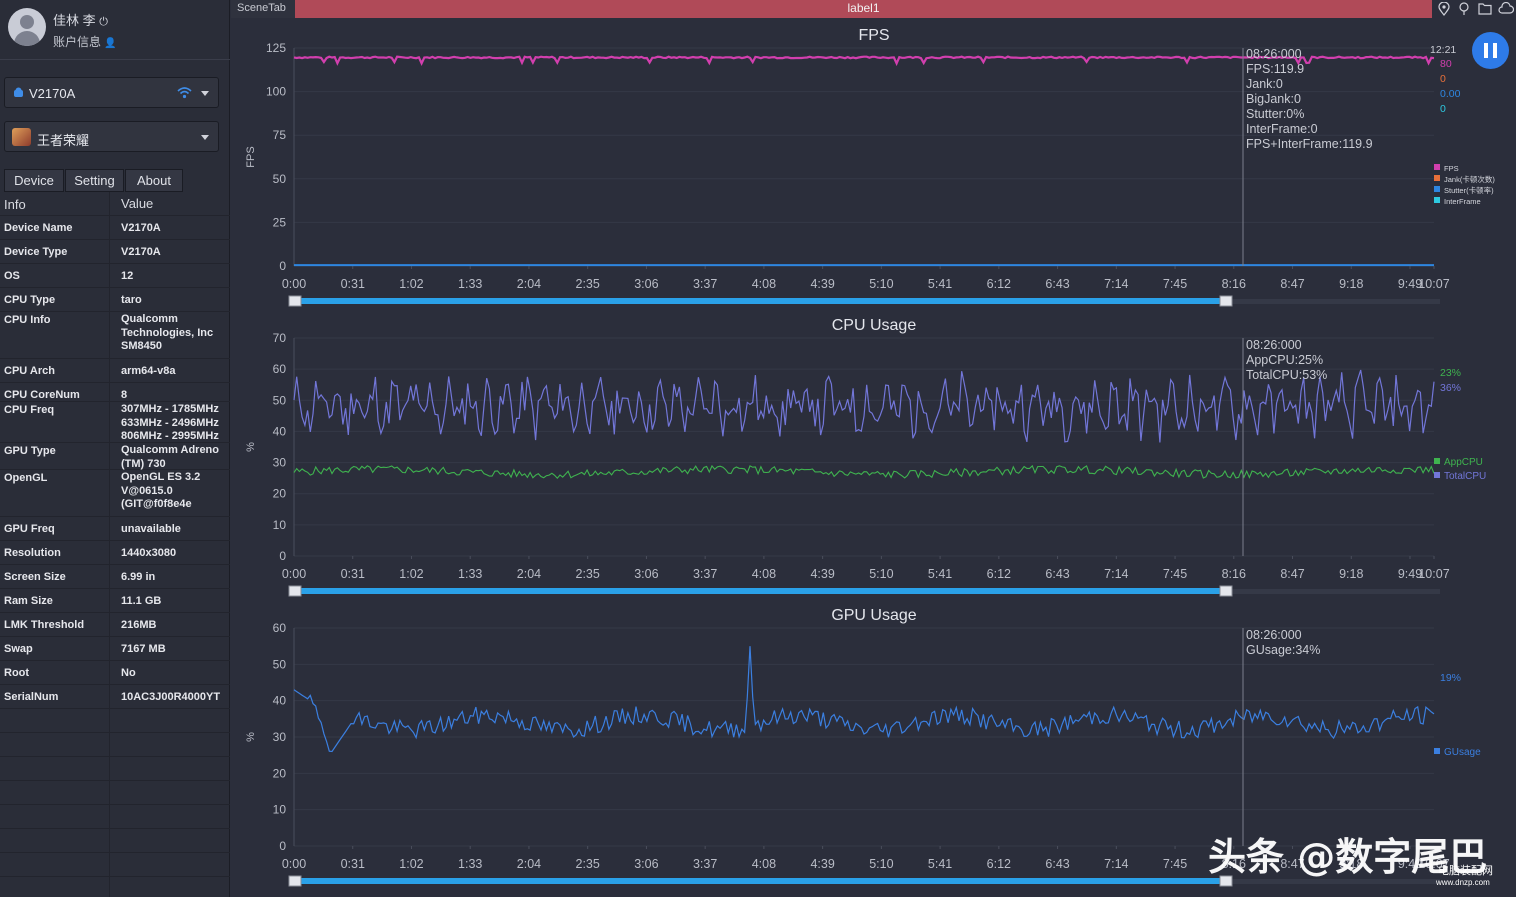  What do you see at coordinates (294, 574) in the screenshot?
I see `x-tick-label: 0:00` at bounding box center [294, 574].